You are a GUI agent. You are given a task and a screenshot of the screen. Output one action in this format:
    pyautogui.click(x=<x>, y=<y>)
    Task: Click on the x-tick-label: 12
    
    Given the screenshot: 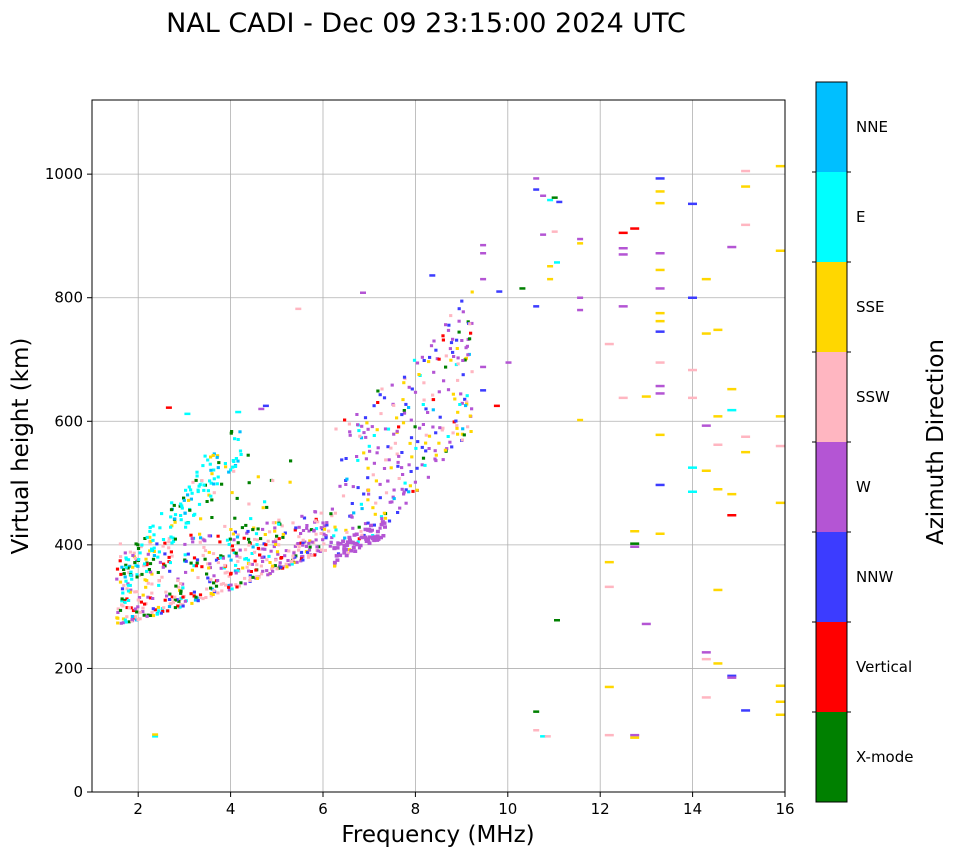 What is the action you would take?
    pyautogui.click(x=600, y=809)
    